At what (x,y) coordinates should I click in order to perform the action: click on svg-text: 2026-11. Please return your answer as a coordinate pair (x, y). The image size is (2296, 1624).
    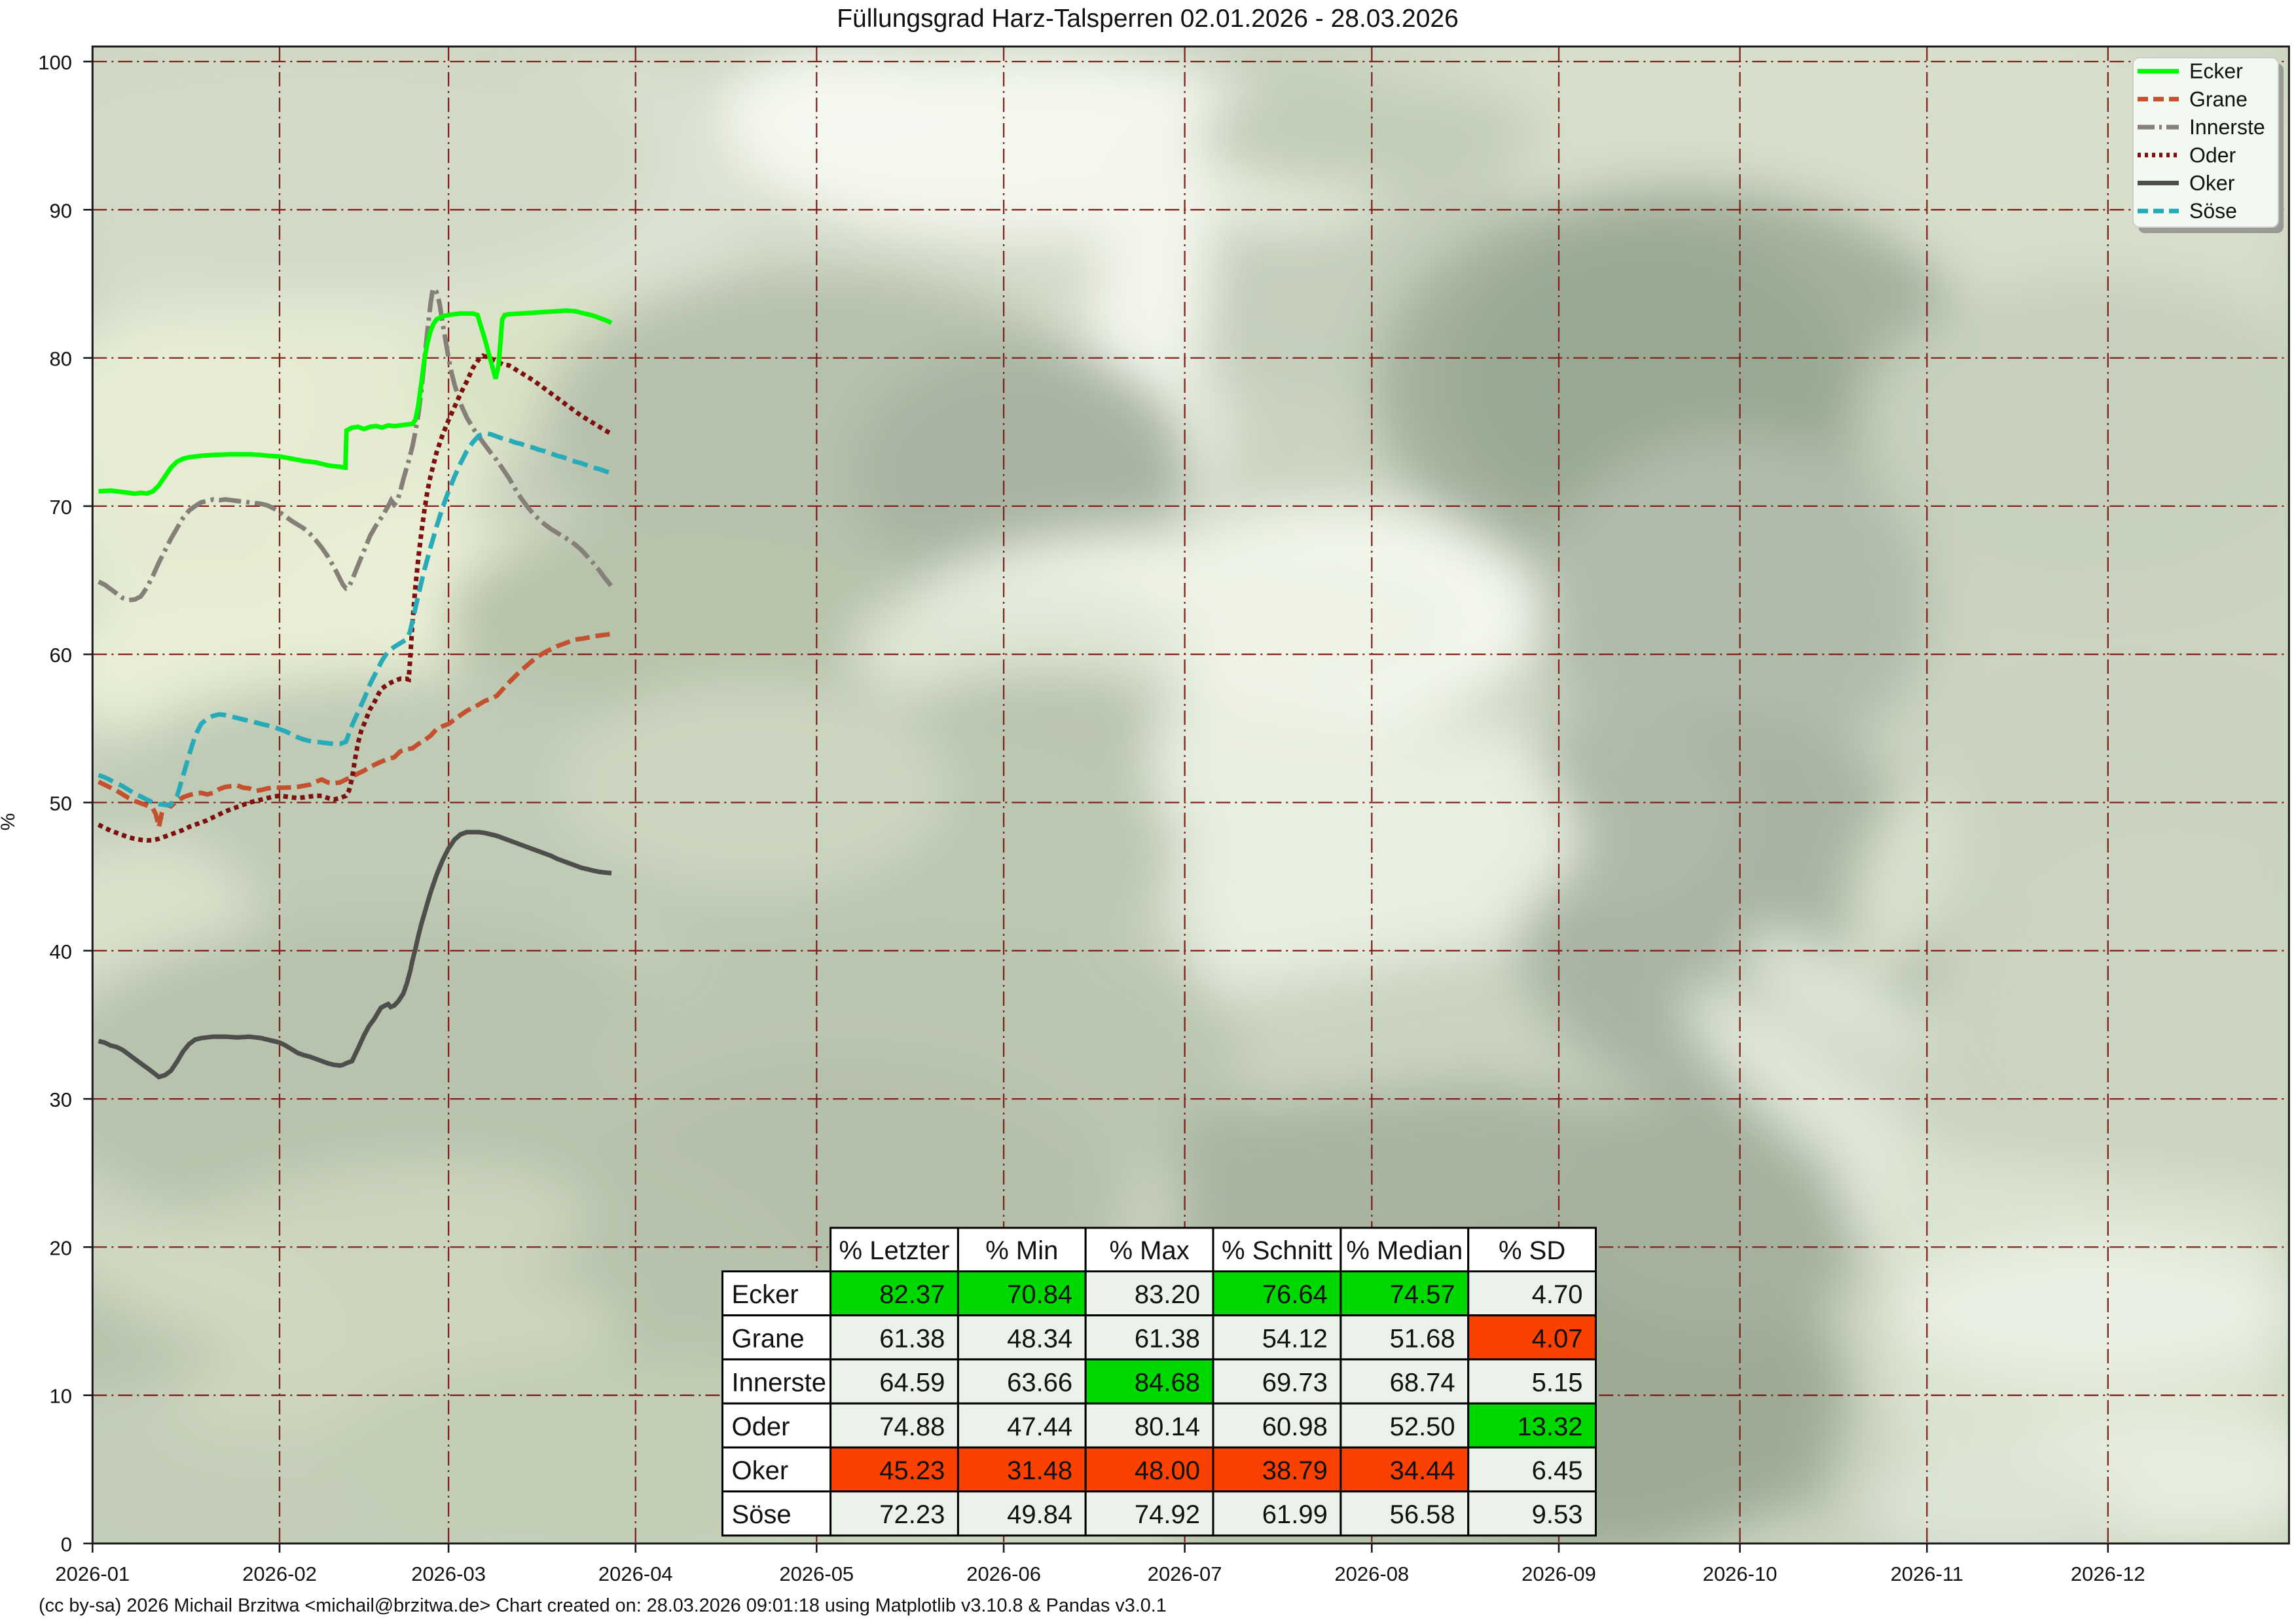
    Looking at the image, I should click on (1927, 1573).